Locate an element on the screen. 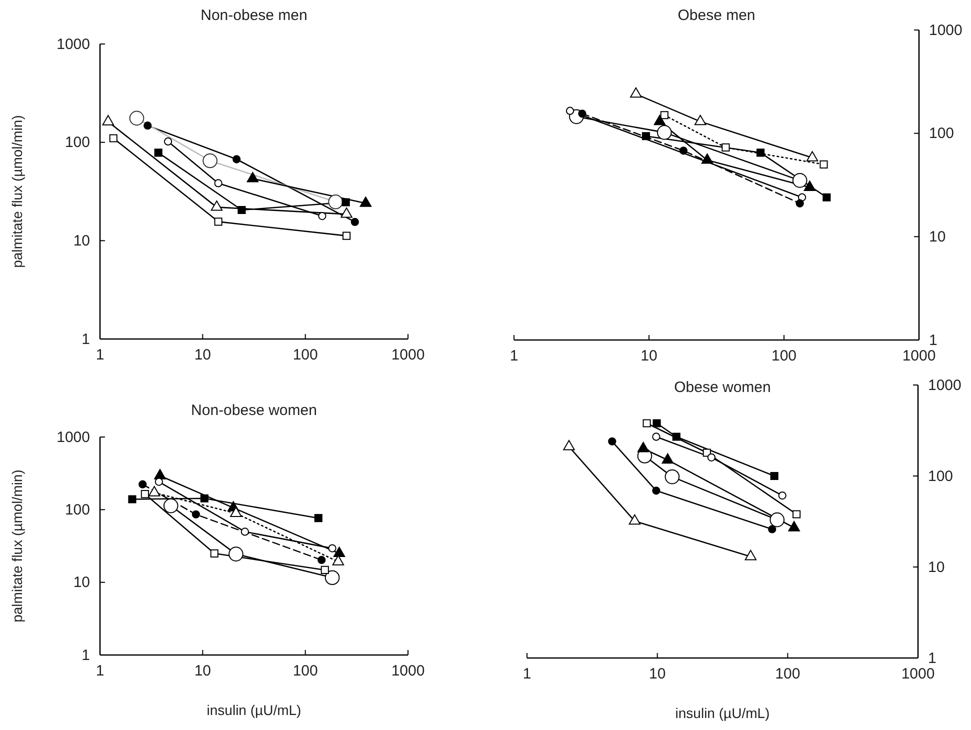 The width and height of the screenshot is (971, 730). chart-title: Non-obese women is located at coordinates (254, 410).